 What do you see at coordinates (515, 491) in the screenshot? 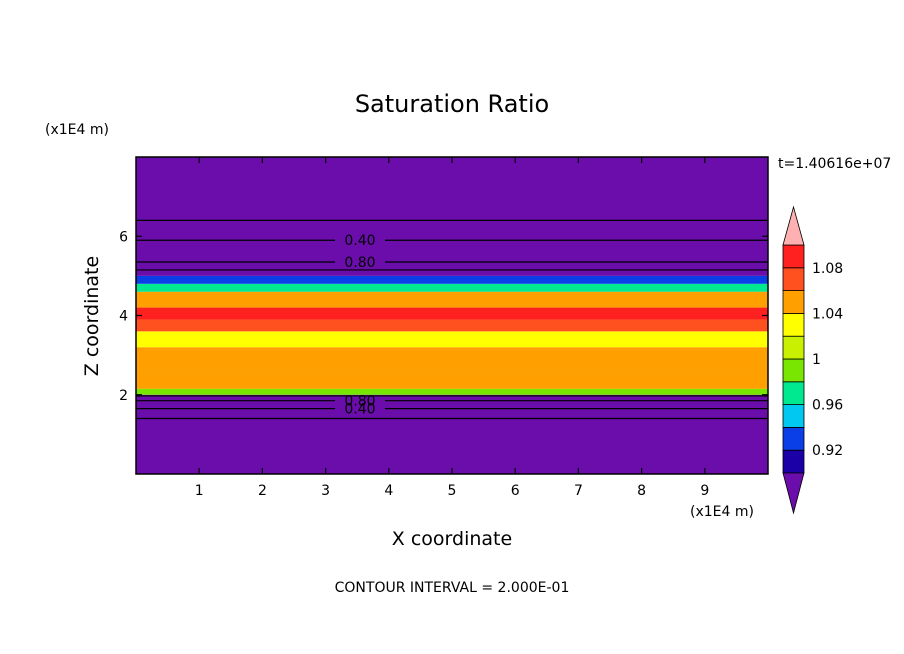
I see `x-tick-label: 6` at bounding box center [515, 491].